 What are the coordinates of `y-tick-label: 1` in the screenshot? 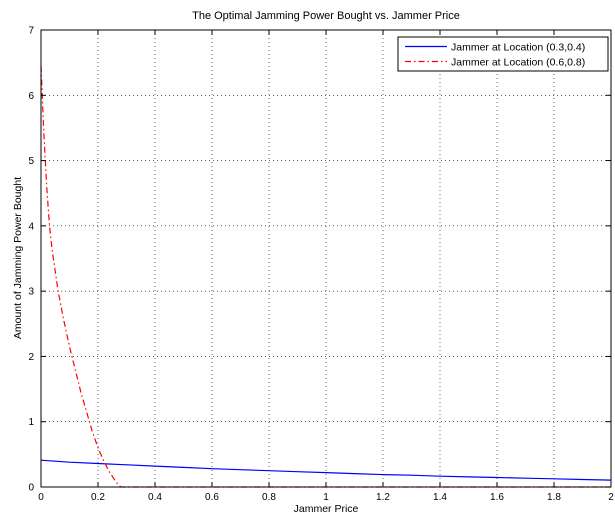 It's located at (31, 422).